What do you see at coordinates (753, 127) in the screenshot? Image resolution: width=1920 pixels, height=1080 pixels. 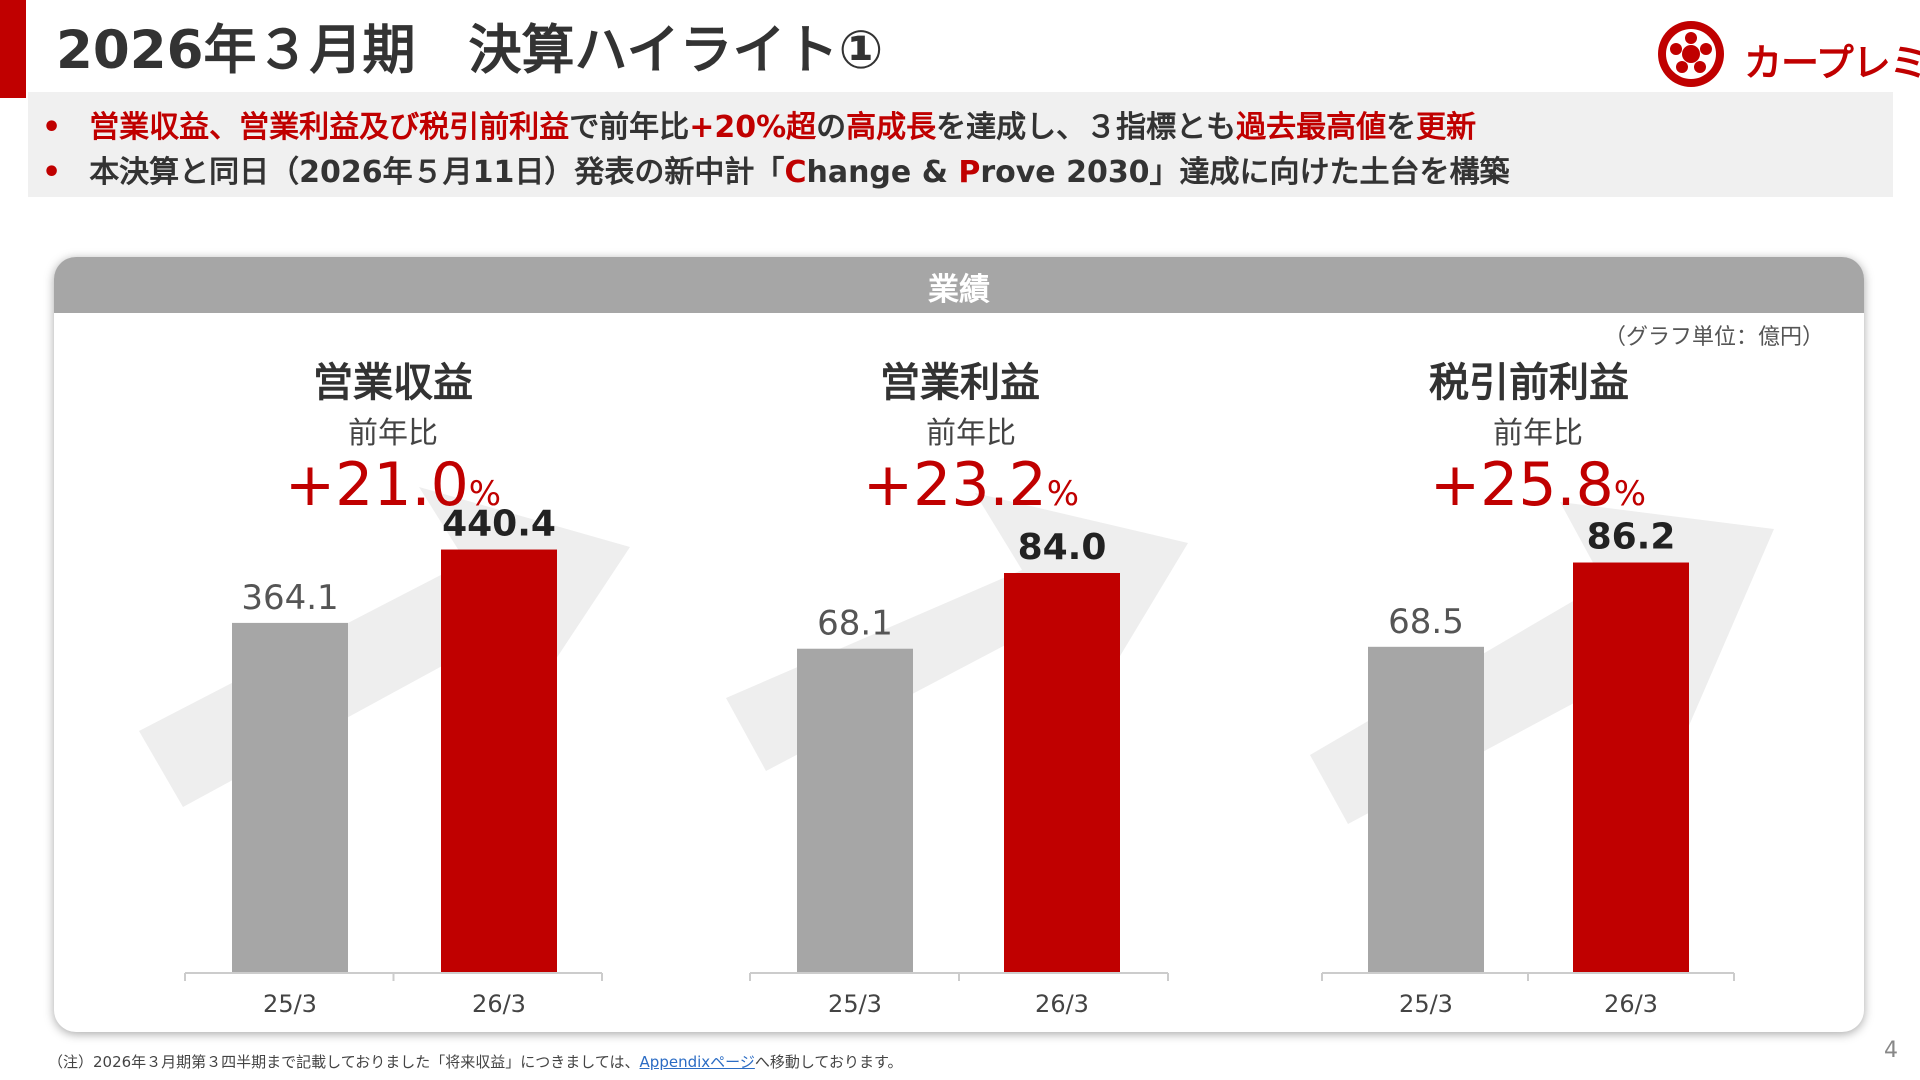 I see `bullet-segment: +20%超` at bounding box center [753, 127].